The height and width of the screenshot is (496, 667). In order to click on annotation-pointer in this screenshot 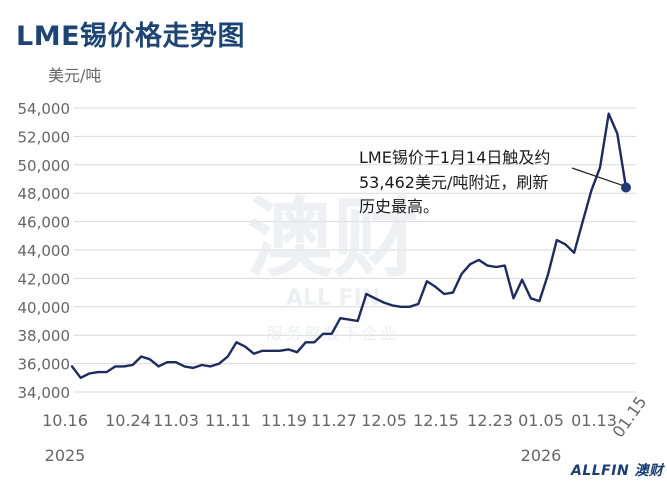, I will do `click(597, 177)`.